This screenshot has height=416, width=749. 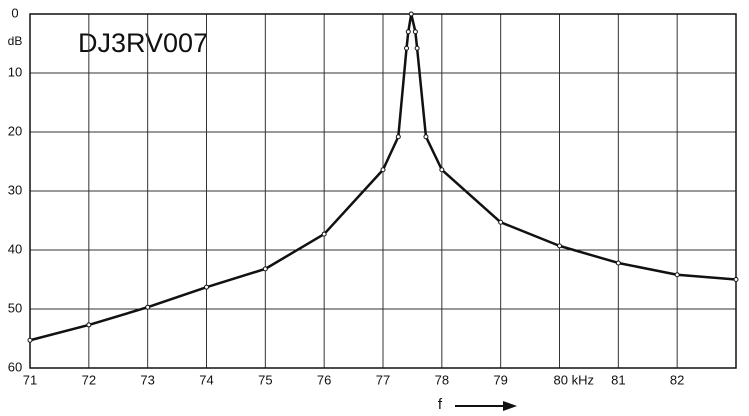 I want to click on y-tick-label: 40, so click(x=15, y=248).